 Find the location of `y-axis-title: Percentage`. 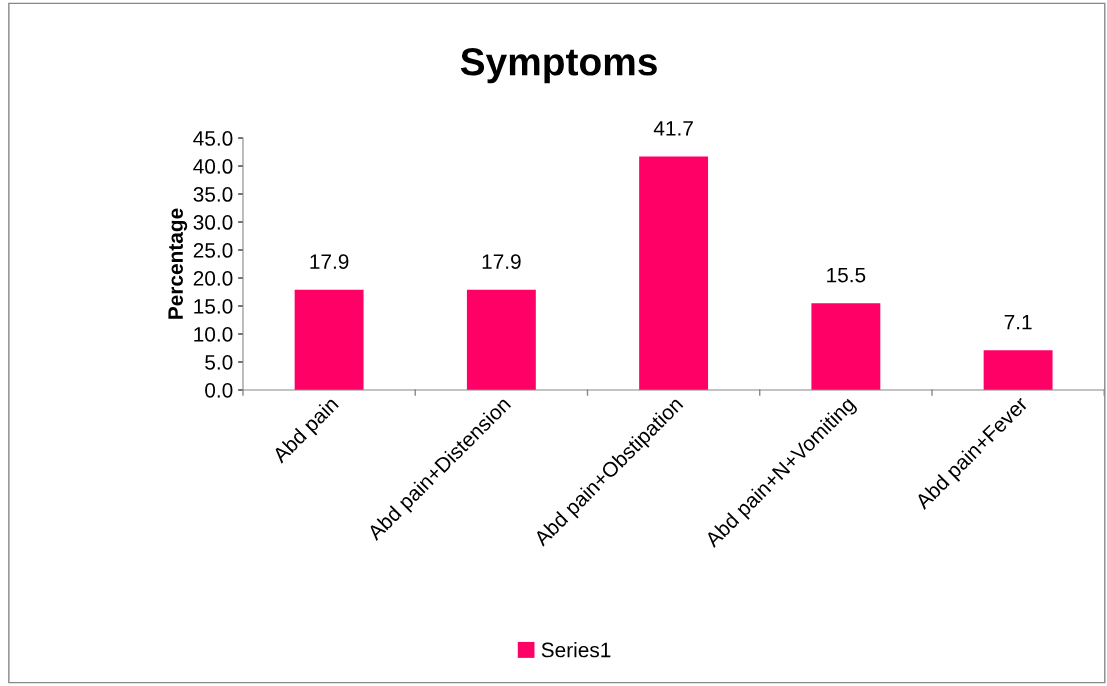

y-axis-title: Percentage is located at coordinates (178, 263).